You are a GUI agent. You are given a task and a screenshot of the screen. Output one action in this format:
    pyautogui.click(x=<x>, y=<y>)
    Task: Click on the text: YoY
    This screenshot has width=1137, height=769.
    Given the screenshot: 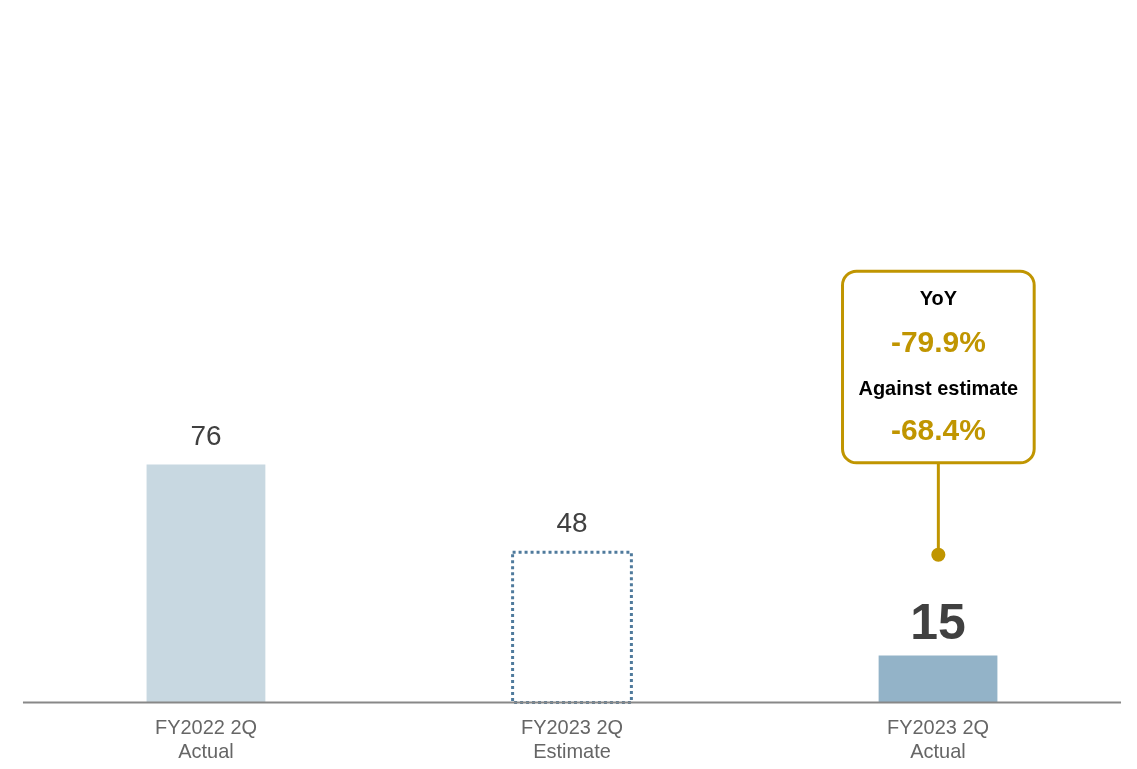 What is the action you would take?
    pyautogui.click(x=938, y=298)
    